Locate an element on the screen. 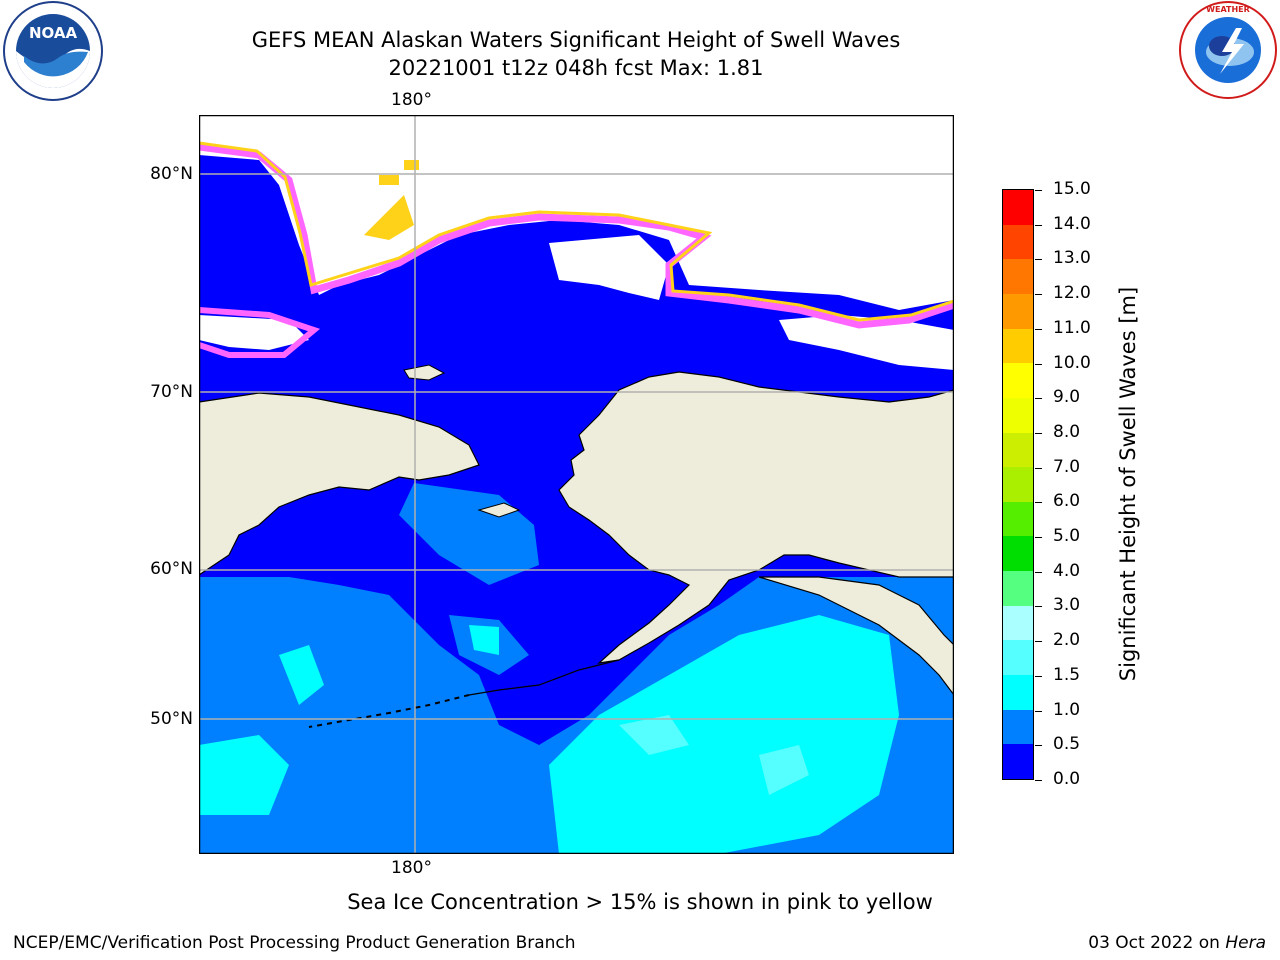 This screenshot has height=960, width=1280. ice-yellow-floes is located at coordinates (391, 200).